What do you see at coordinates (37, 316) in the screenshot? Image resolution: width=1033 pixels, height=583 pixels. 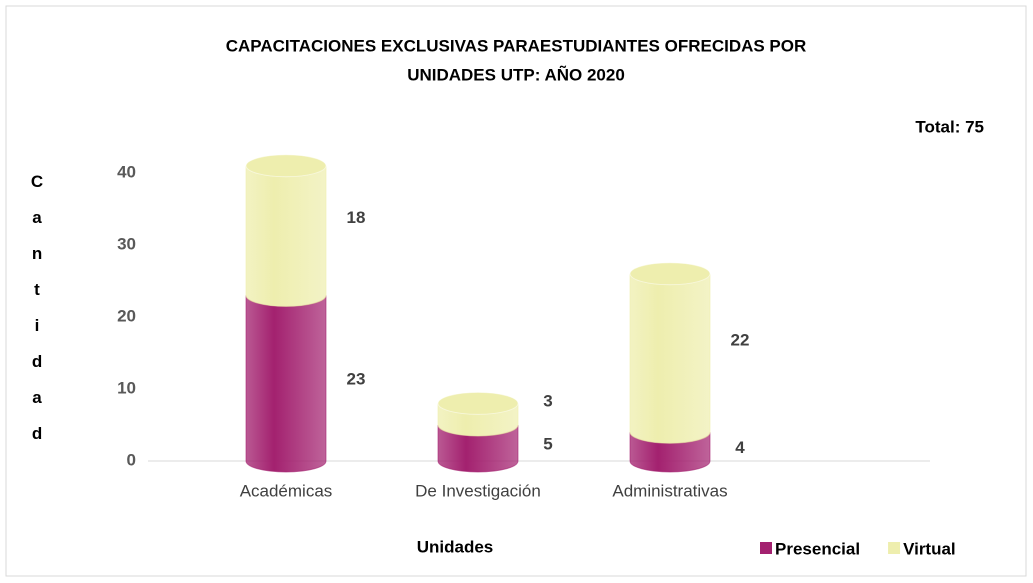 I see `y-axis-label: Cantidad` at bounding box center [37, 316].